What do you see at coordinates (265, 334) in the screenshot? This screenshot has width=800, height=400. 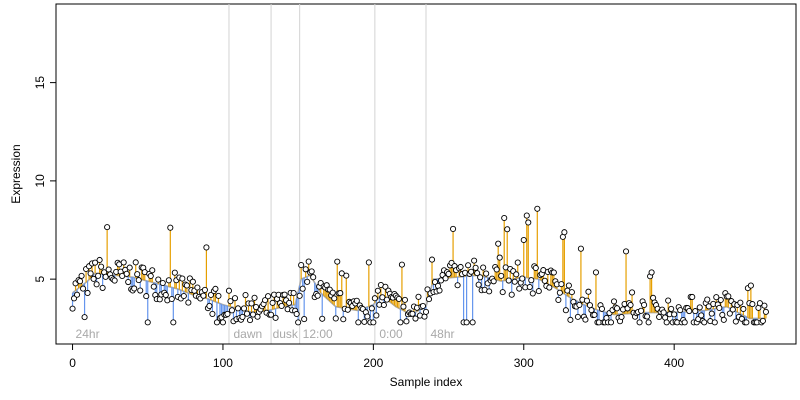 I see `annotation-labels: 24hr dawn dusk 12:00 0:00 48hr` at bounding box center [265, 334].